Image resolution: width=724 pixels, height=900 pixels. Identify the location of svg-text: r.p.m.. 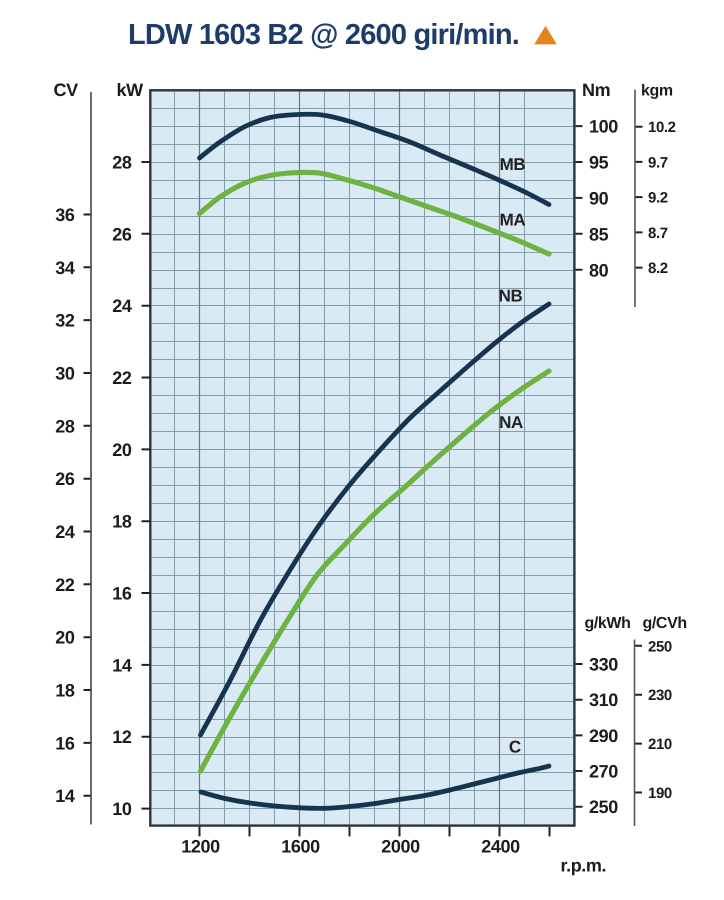
(584, 866).